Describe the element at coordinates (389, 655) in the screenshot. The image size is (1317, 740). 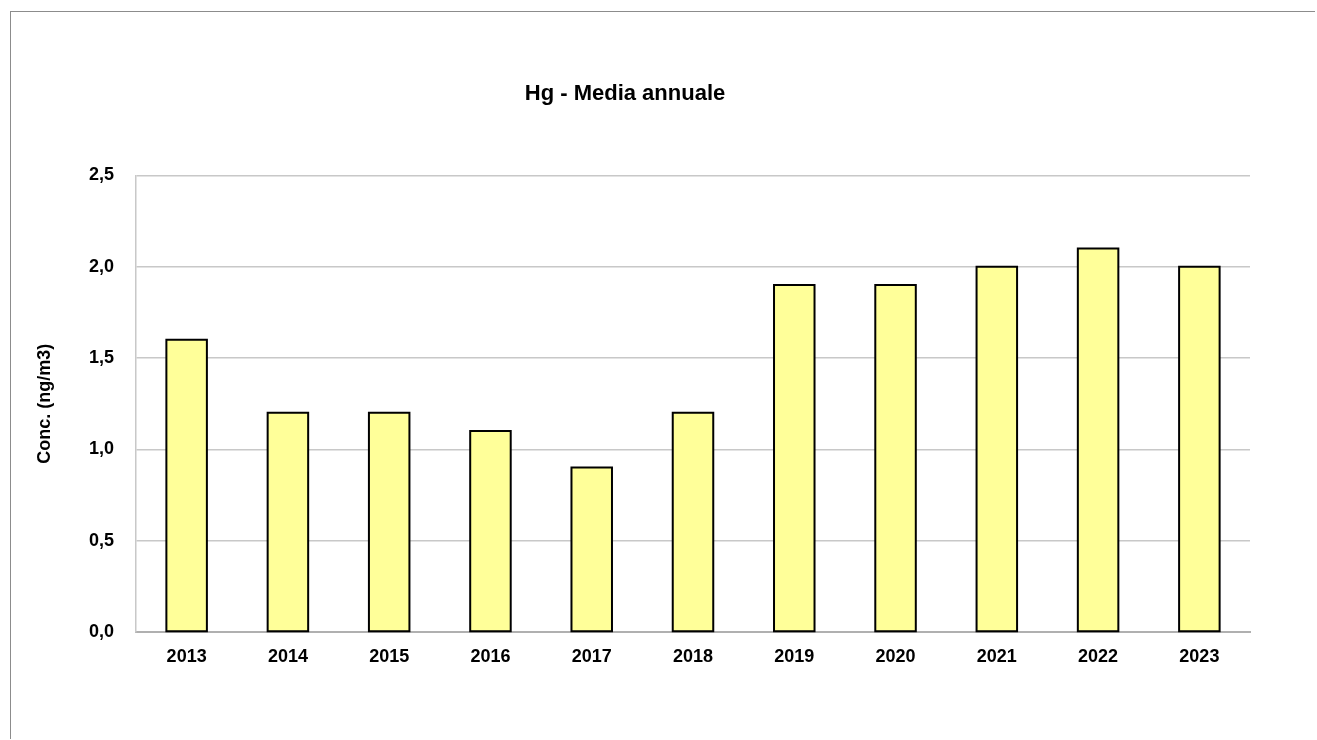
I see `x-tick-label: 2015` at that location.